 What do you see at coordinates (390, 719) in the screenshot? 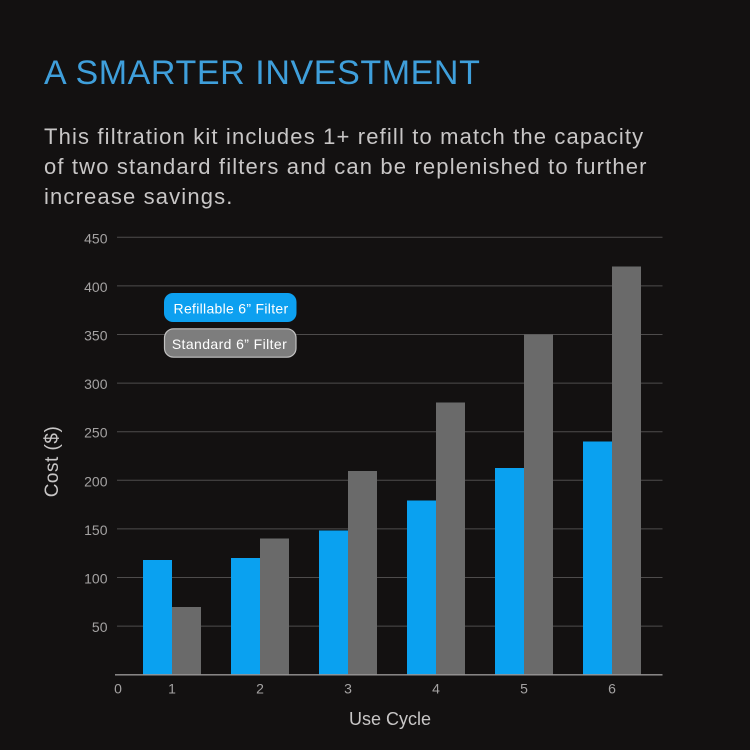
I see `svg-text: Use Cycle` at bounding box center [390, 719].